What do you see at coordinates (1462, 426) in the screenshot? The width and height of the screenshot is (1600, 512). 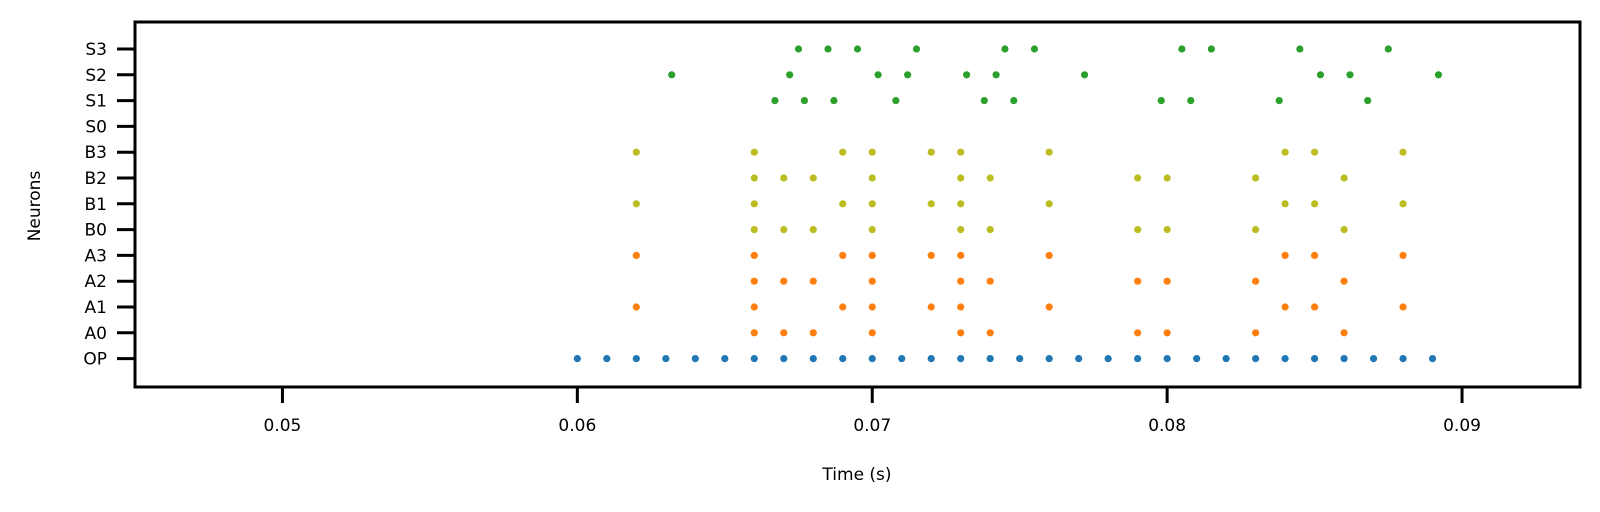 I see `x-tick-label: 0.09` at bounding box center [1462, 426].